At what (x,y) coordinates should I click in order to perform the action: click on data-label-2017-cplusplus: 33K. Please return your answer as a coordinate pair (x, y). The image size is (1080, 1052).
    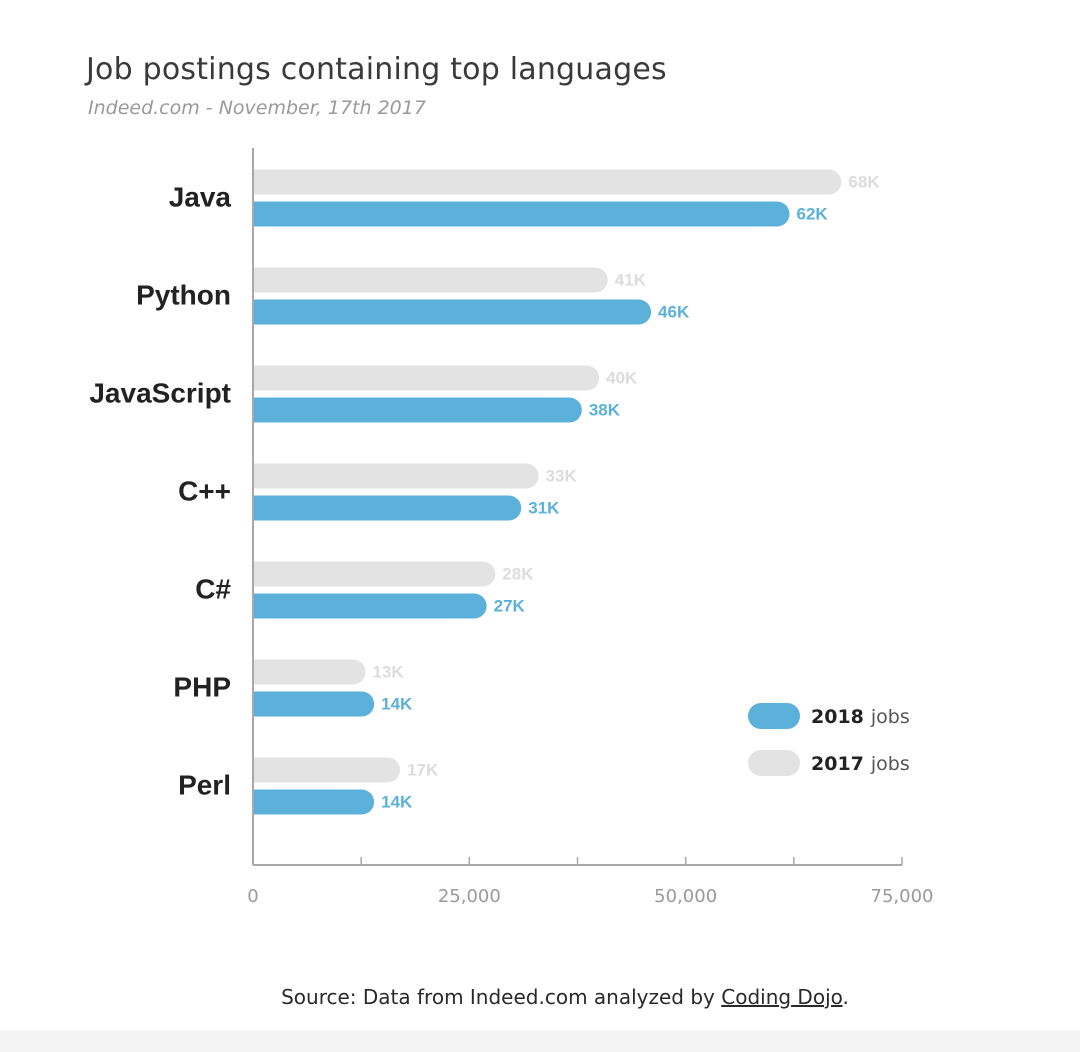
    Looking at the image, I should click on (562, 475).